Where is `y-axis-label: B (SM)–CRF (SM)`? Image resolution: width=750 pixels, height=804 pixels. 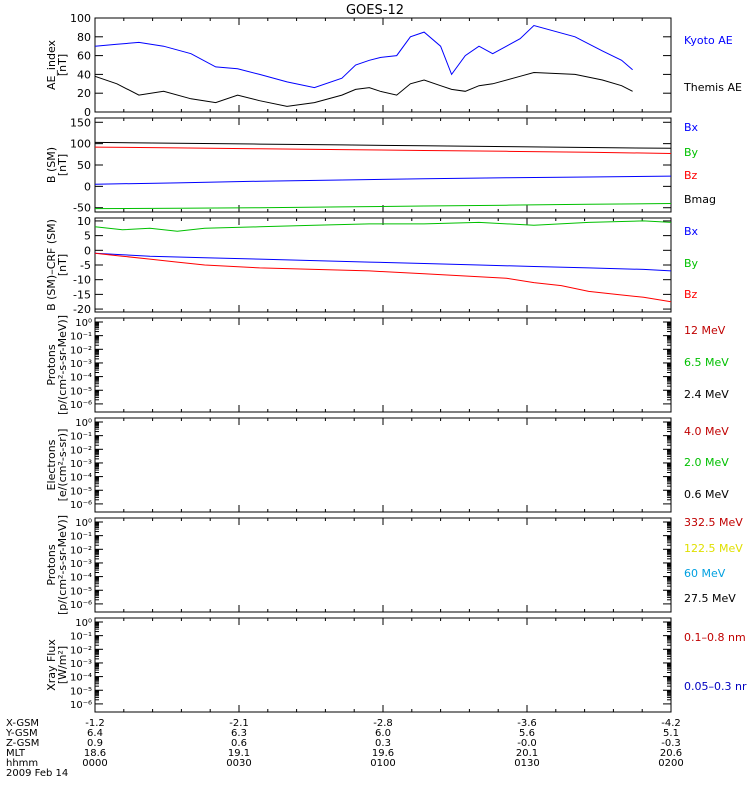 y-axis-label: B (SM)–CRF (SM) is located at coordinates (51, 265).